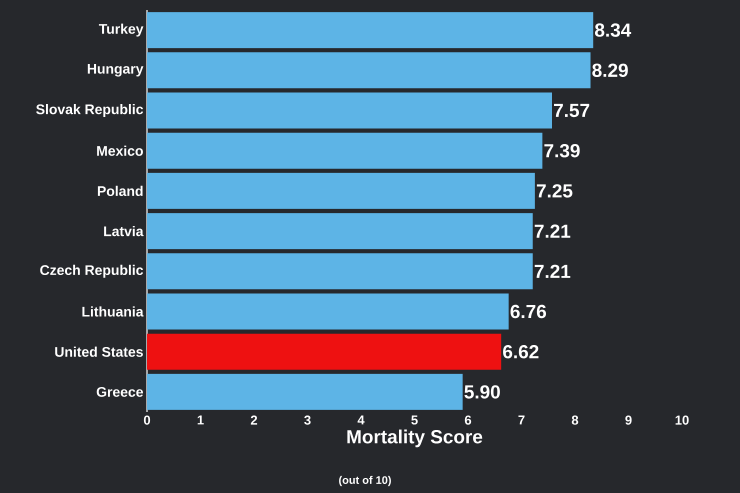 Image resolution: width=740 pixels, height=493 pixels. What do you see at coordinates (119, 391) in the screenshot?
I see `y-tick-label: Greece` at bounding box center [119, 391].